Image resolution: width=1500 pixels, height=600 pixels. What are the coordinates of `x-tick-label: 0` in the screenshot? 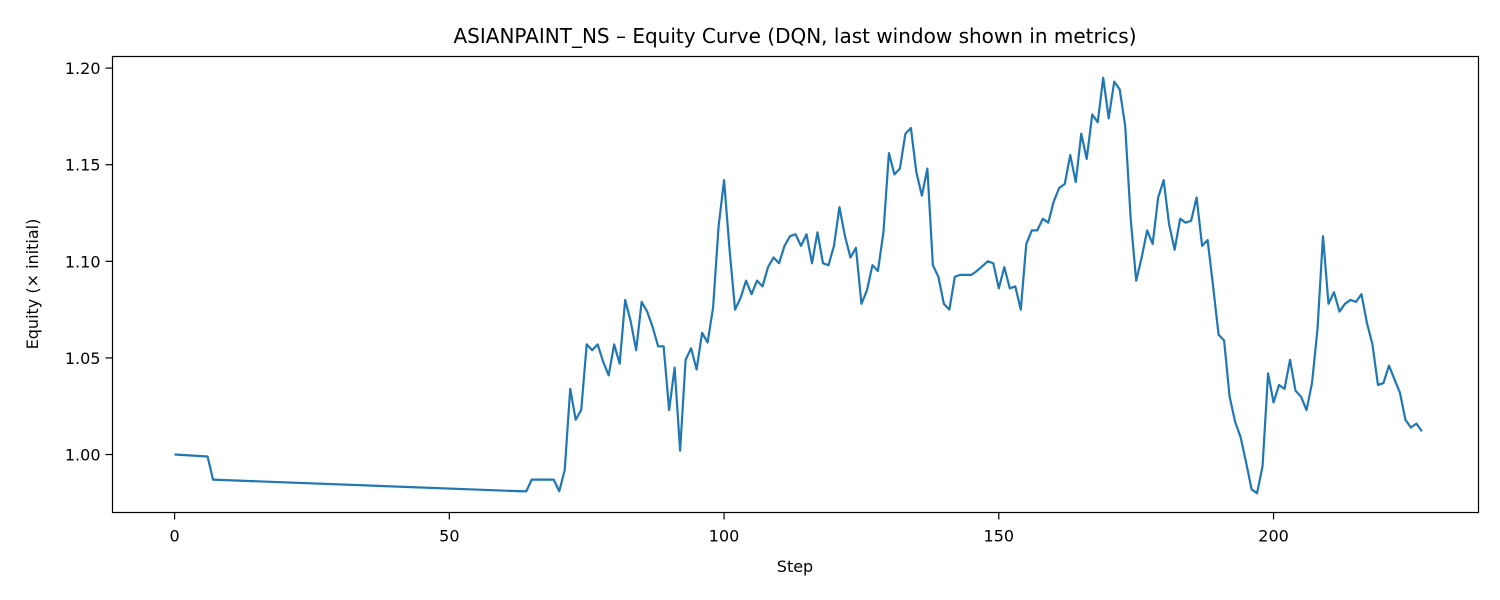 It's located at (174, 536).